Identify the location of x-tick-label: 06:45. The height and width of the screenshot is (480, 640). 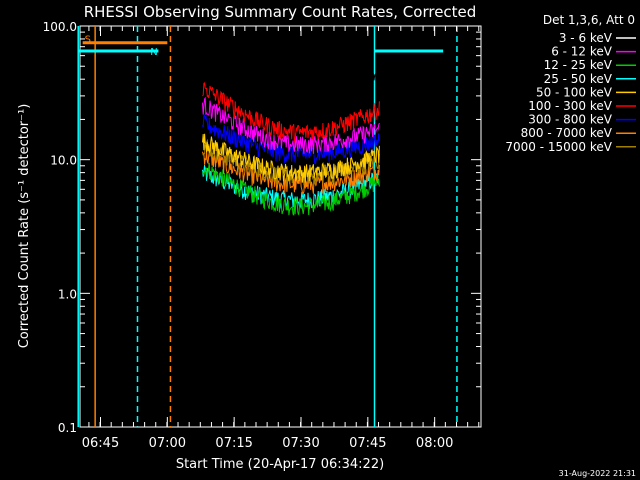
(100, 443).